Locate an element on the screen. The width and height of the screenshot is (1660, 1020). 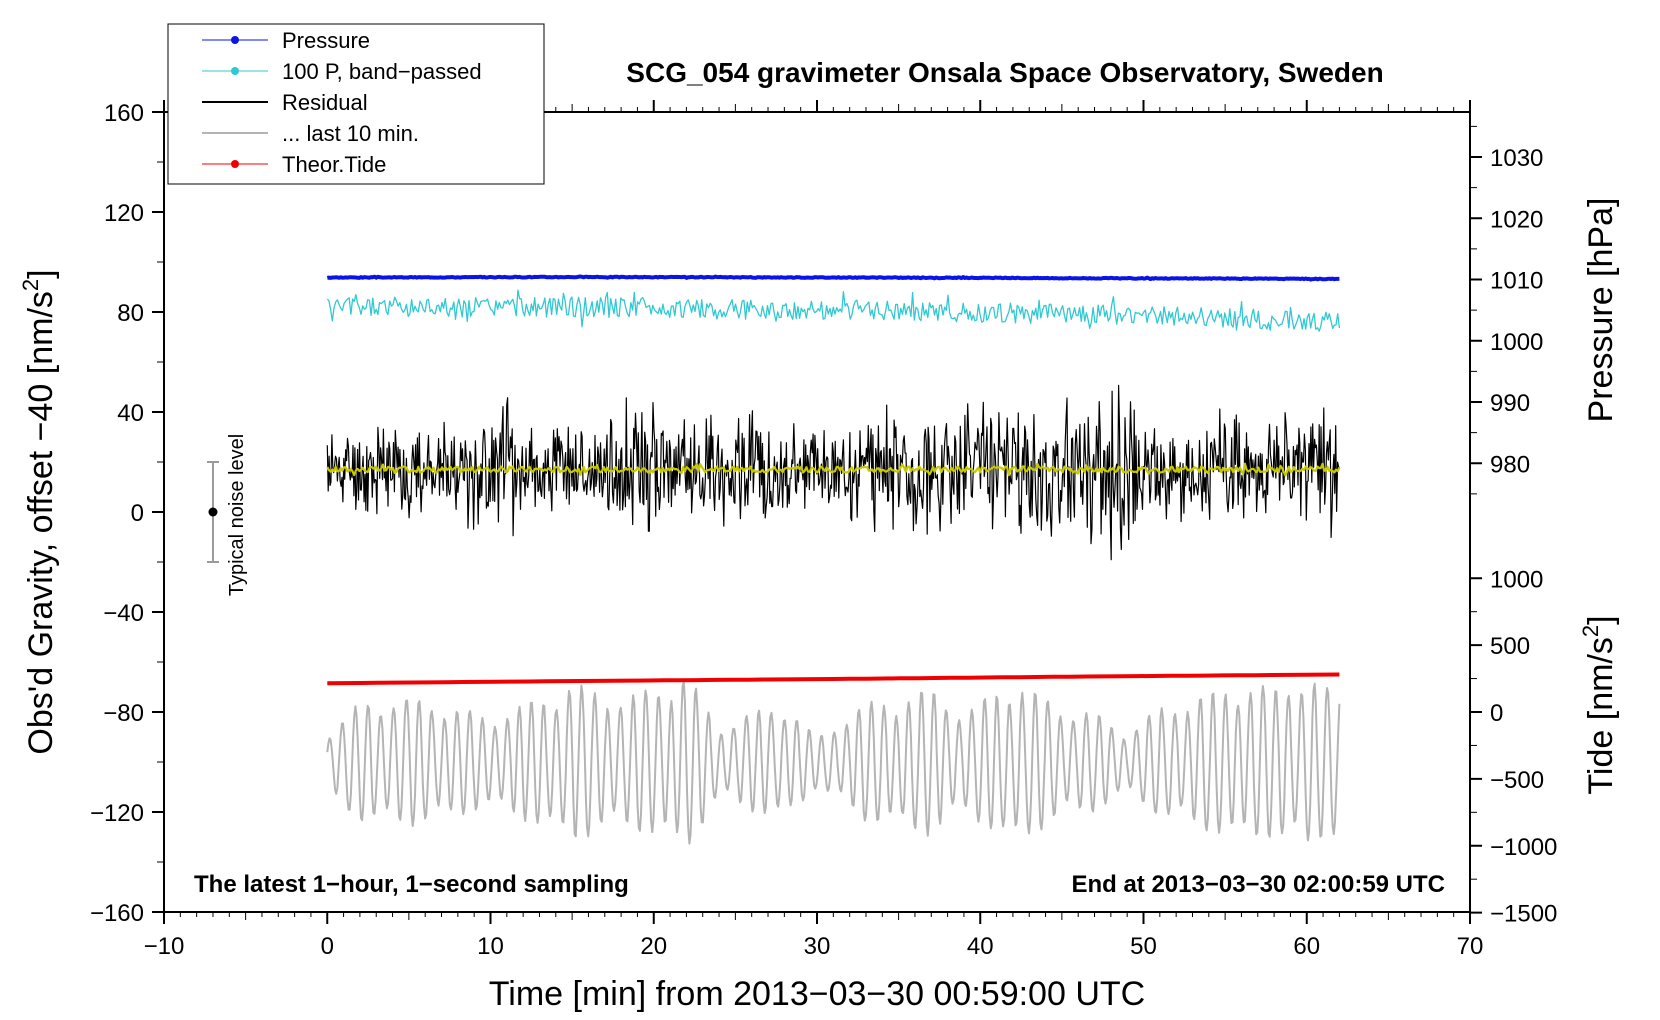
y-axis-title-left-text: Obs'd Gravity, offset −40 [nm/s is located at coordinates (41, 522).